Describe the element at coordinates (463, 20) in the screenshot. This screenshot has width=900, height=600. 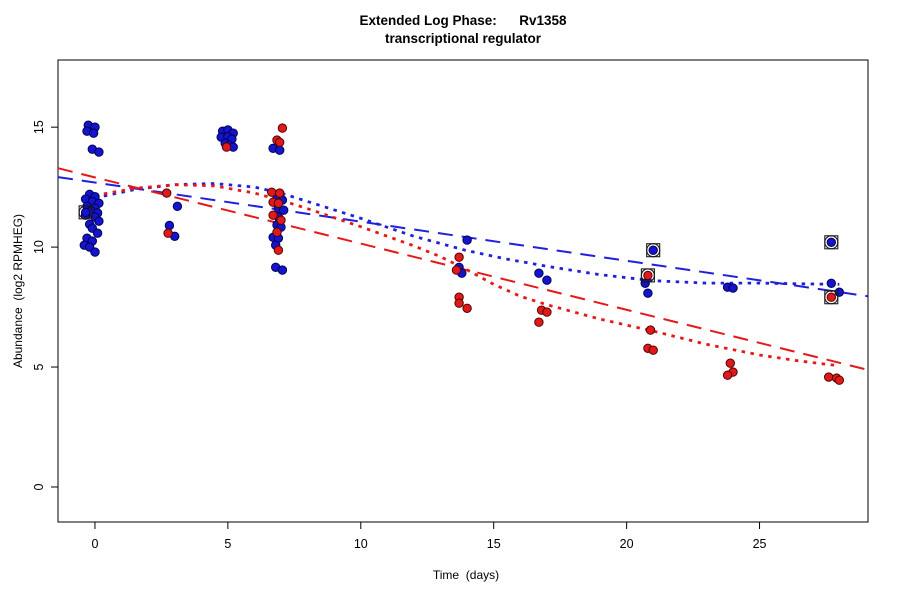
I see `chart-title-line1: Extended Log Phase: Rv1358` at that location.